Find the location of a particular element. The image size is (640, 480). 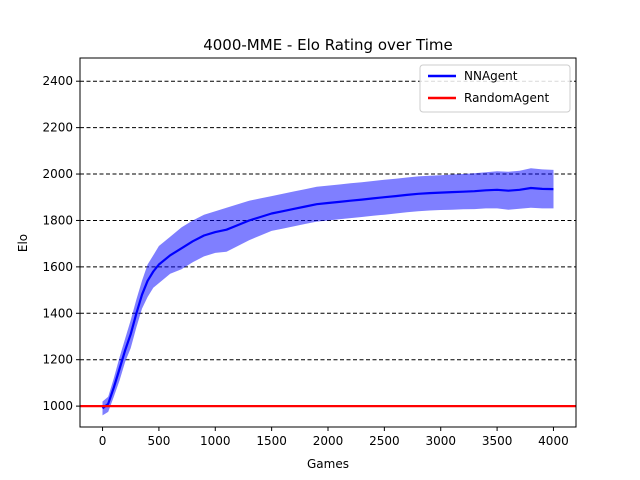

x-tick-label-0: 0 is located at coordinates (103, 441).